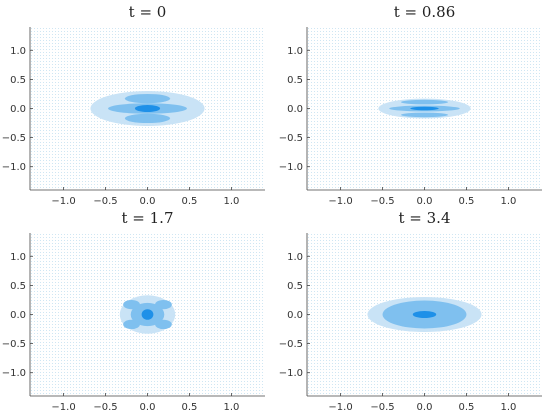  Describe the element at coordinates (425, 12) in the screenshot. I see `panel-title: t = 0.86` at that location.